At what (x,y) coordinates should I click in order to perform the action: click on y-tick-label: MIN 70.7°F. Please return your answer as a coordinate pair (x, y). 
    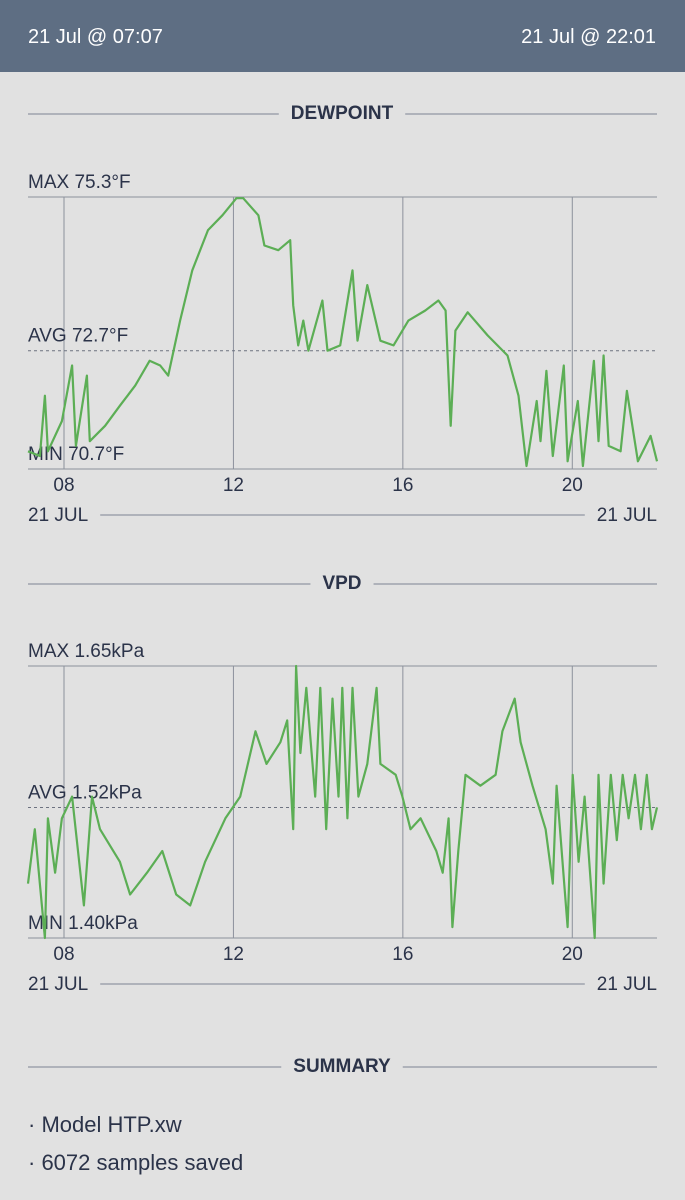
    Looking at the image, I should click on (76, 454).